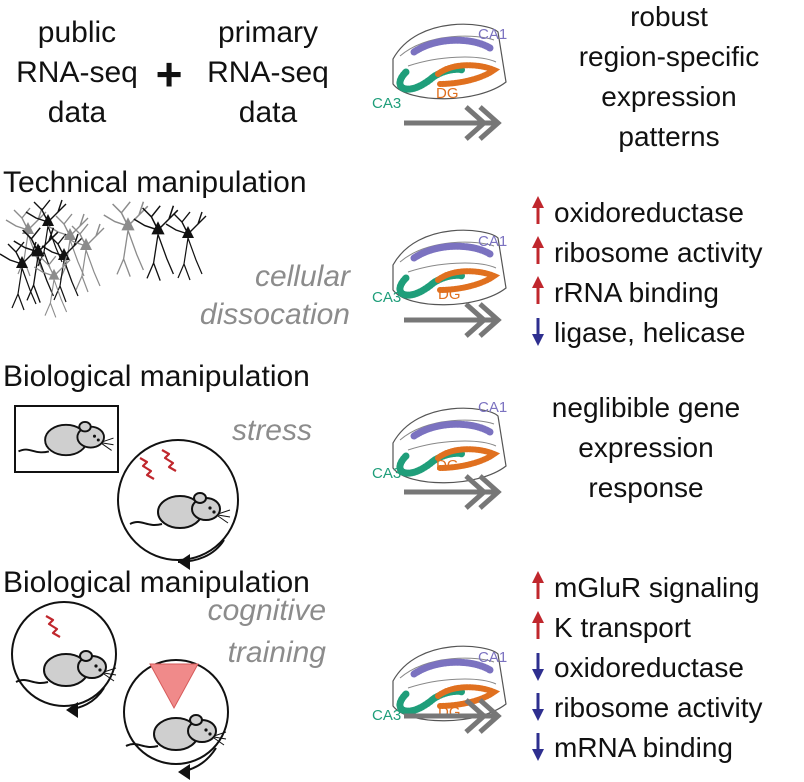 This screenshot has height=782, width=804. What do you see at coordinates (622, 627) in the screenshot?
I see `result-item: K transport` at bounding box center [622, 627].